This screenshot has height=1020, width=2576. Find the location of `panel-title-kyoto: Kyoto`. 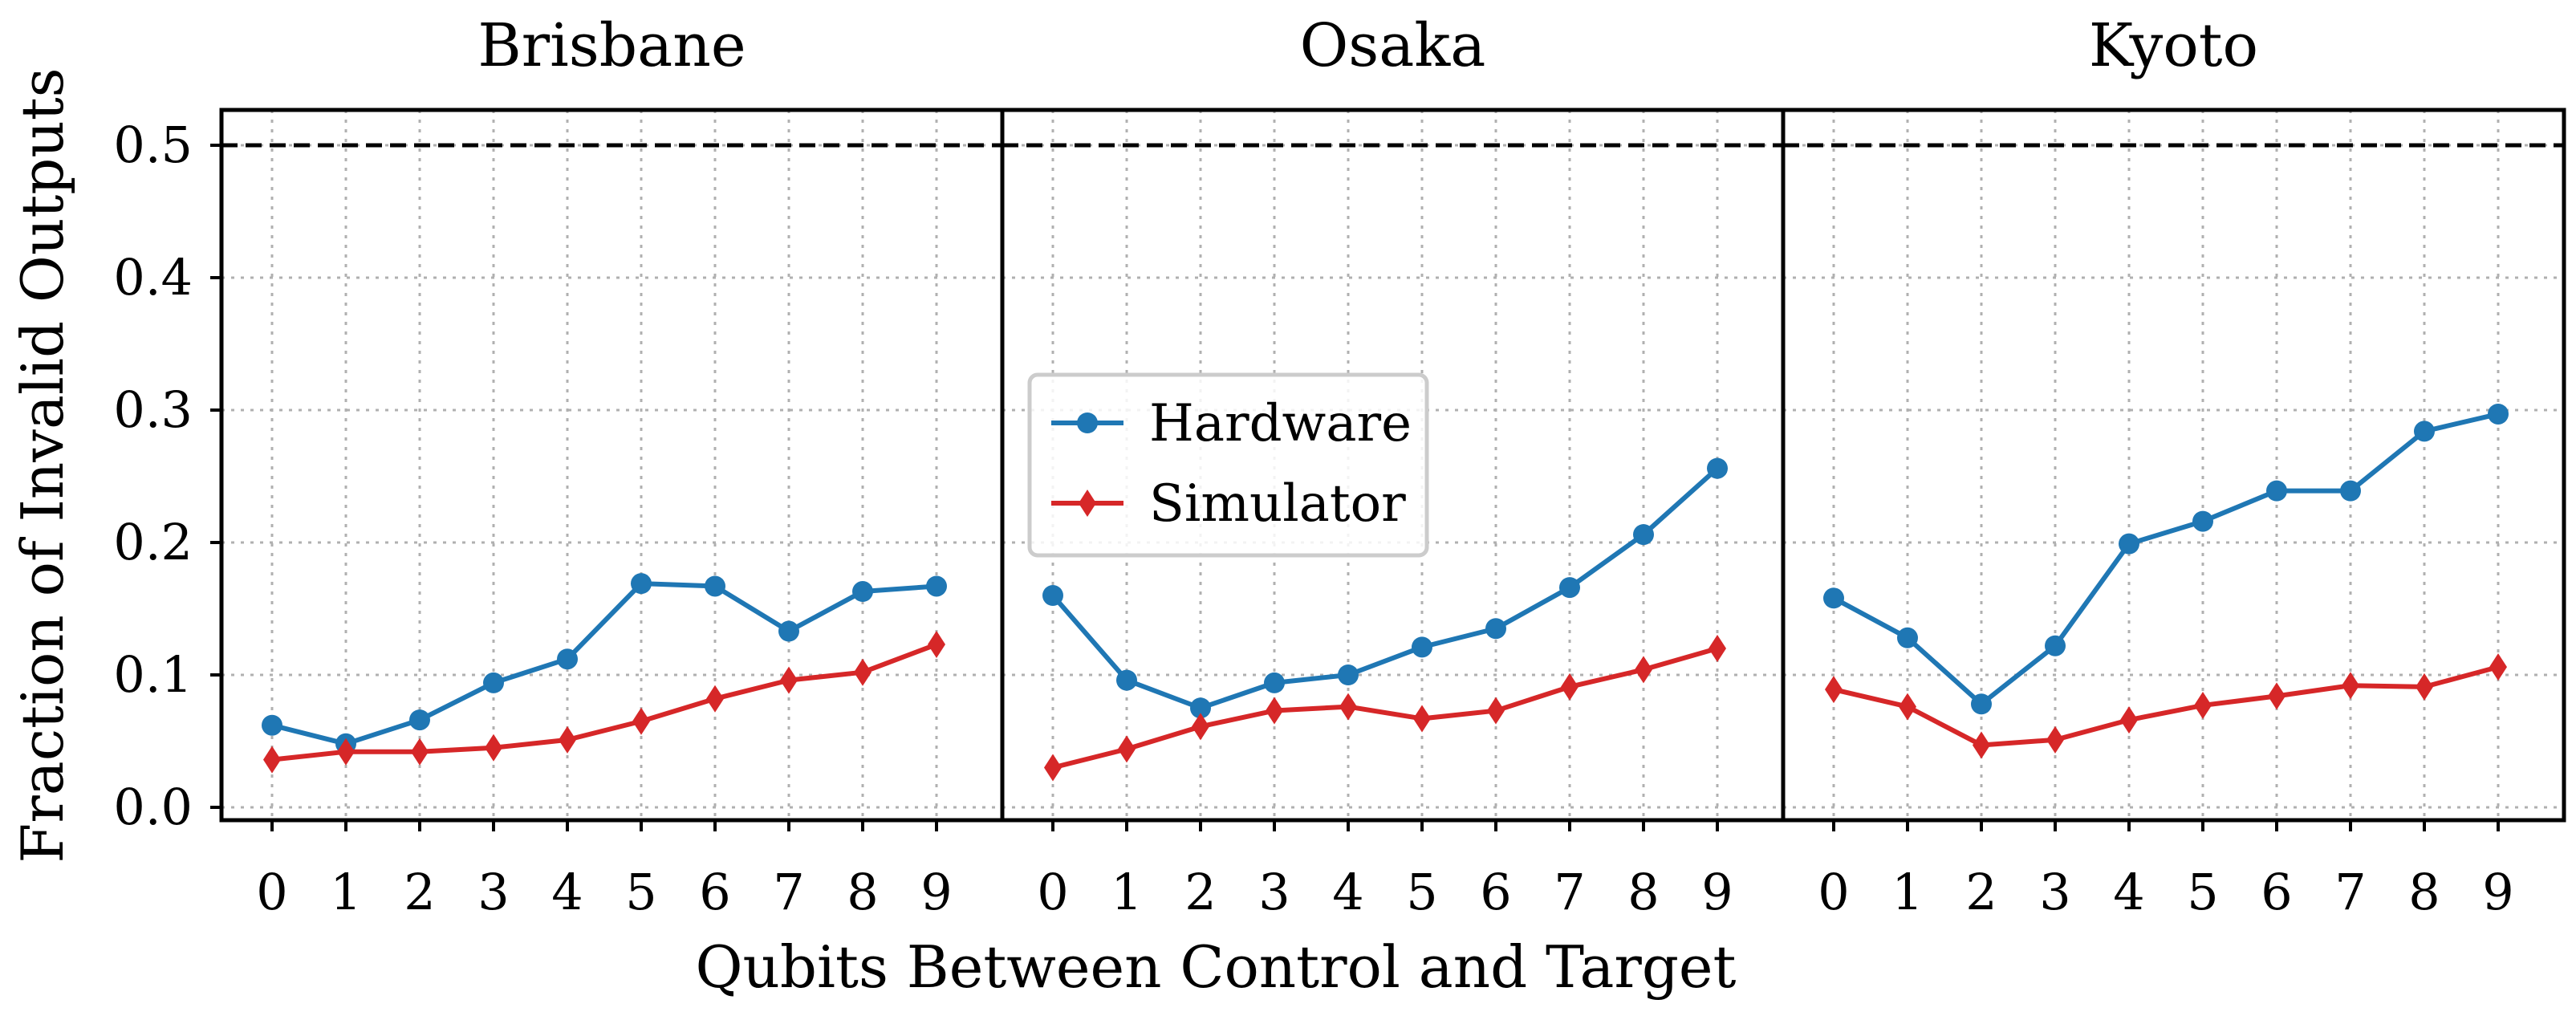

panel-title-kyoto: Kyoto is located at coordinates (2173, 45).